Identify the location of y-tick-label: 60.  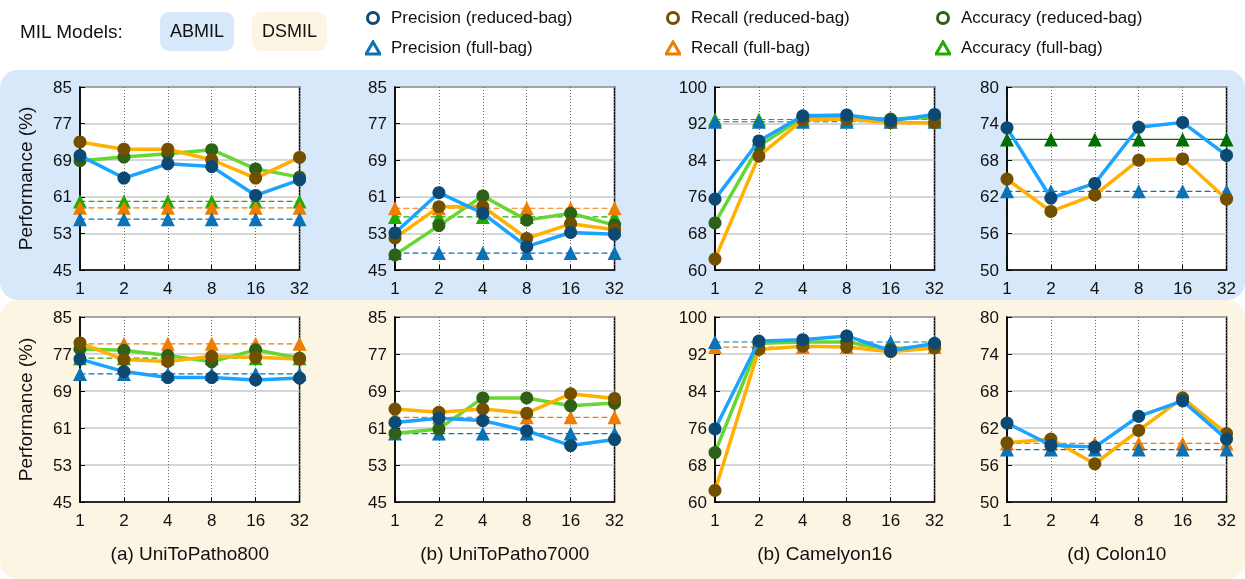
(697, 502).